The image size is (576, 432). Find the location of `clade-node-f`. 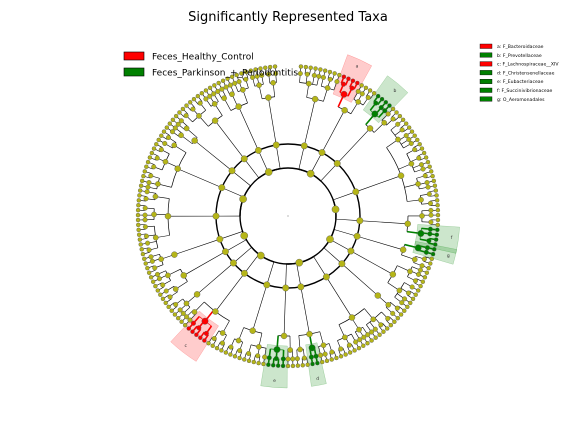

clade-node-f is located at coordinates (421, 233).